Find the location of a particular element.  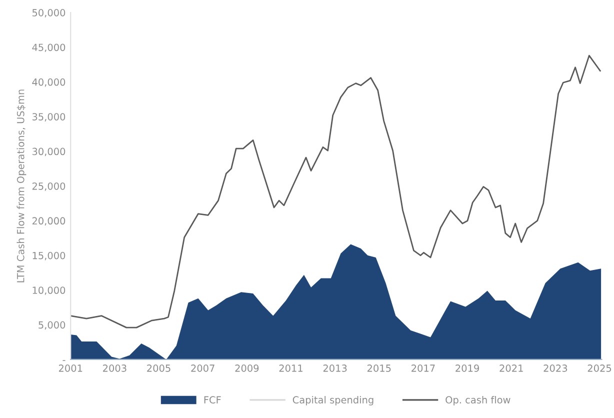

y-tick-label: 45,000 is located at coordinates (49, 48).